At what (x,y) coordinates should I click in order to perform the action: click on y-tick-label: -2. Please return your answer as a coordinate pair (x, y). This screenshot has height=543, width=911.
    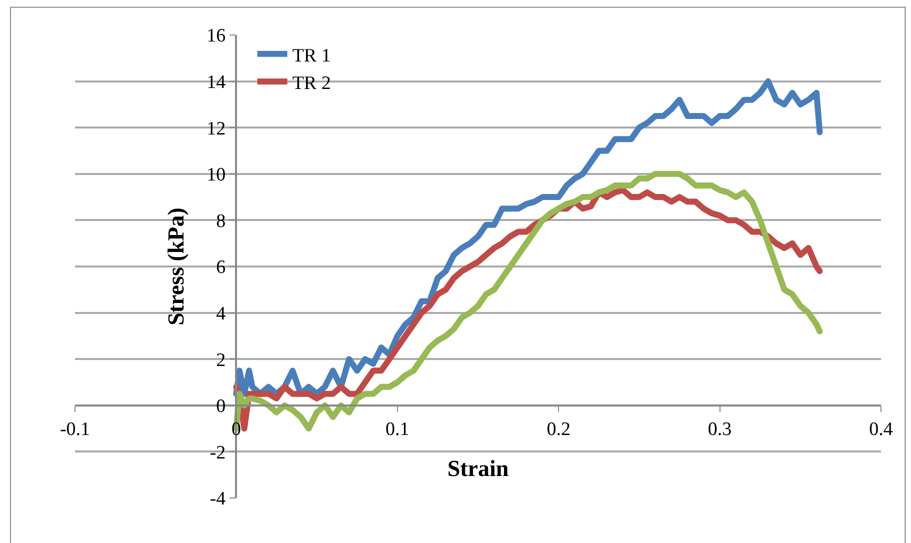
    Looking at the image, I should click on (218, 453).